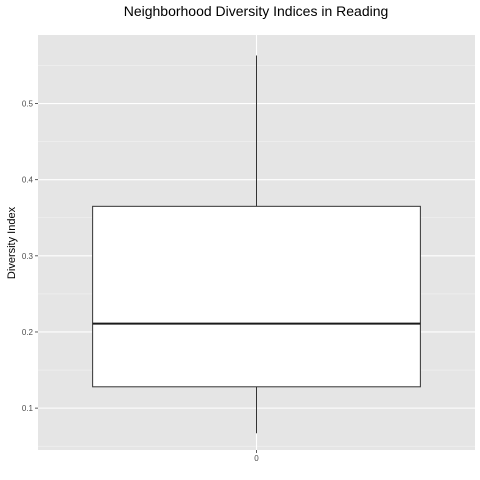 This screenshot has width=480, height=480. I want to click on y-tick-label: 0.5, so click(28, 104).